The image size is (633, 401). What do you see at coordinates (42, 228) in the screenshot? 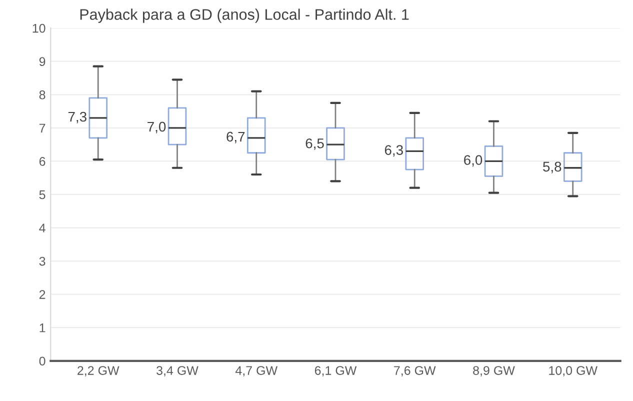
I see `y-tick-label: 4` at bounding box center [42, 228].